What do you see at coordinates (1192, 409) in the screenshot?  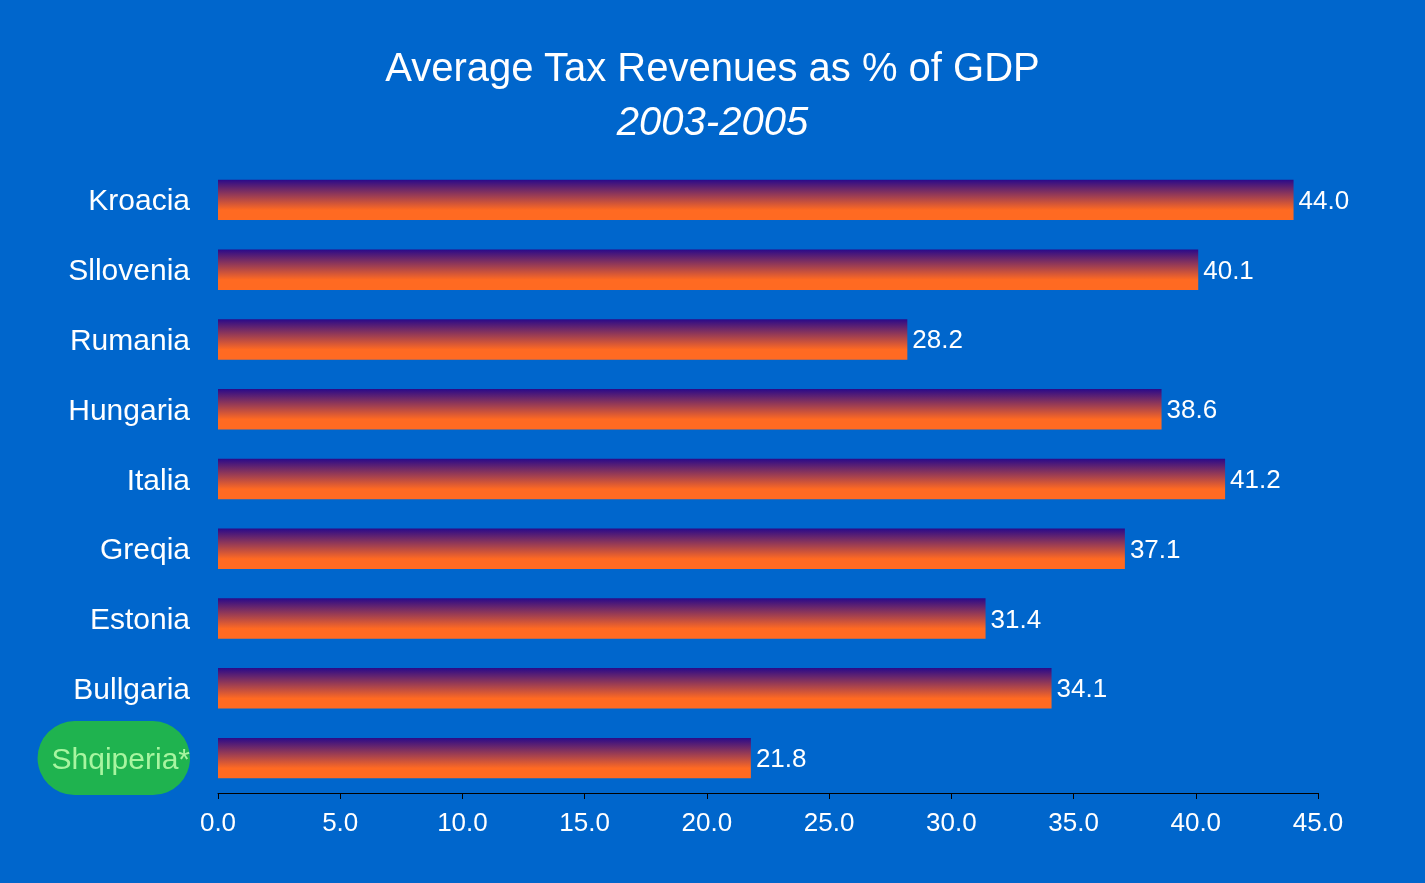 I see `data-label: 38.6` at bounding box center [1192, 409].